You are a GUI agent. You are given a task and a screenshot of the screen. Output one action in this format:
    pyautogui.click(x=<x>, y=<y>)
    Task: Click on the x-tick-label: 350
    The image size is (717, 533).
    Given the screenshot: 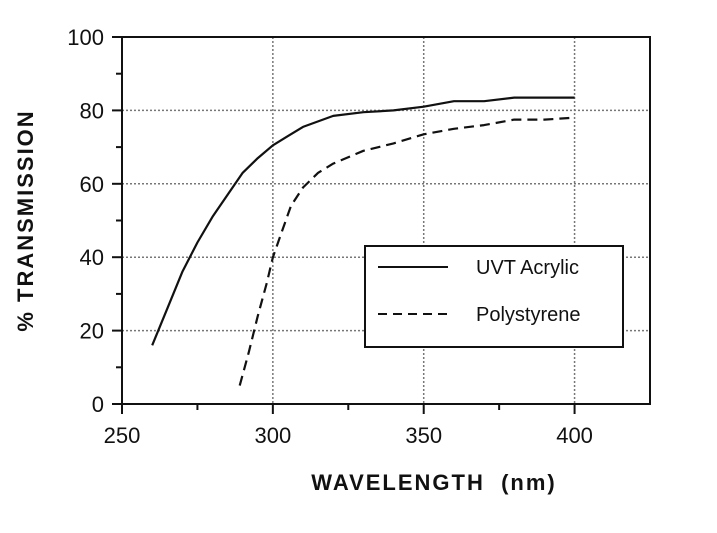 What is the action you would take?
    pyautogui.click(x=423, y=435)
    